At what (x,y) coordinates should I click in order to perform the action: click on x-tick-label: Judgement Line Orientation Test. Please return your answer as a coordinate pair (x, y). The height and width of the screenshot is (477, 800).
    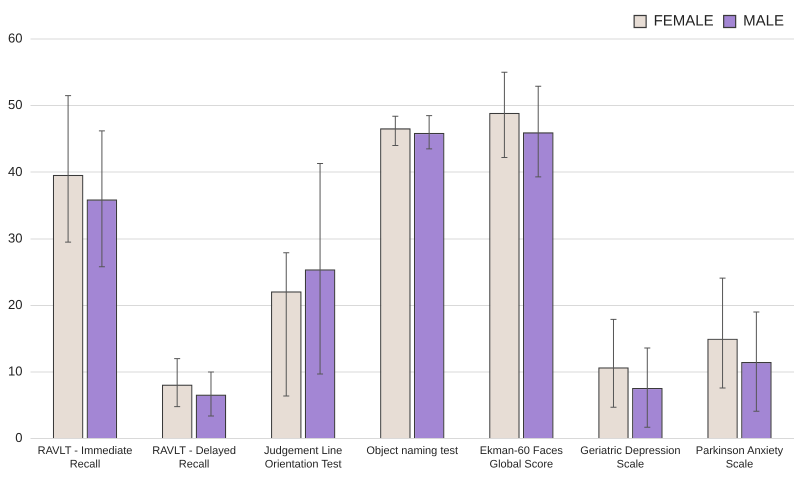
    Looking at the image, I should click on (303, 457).